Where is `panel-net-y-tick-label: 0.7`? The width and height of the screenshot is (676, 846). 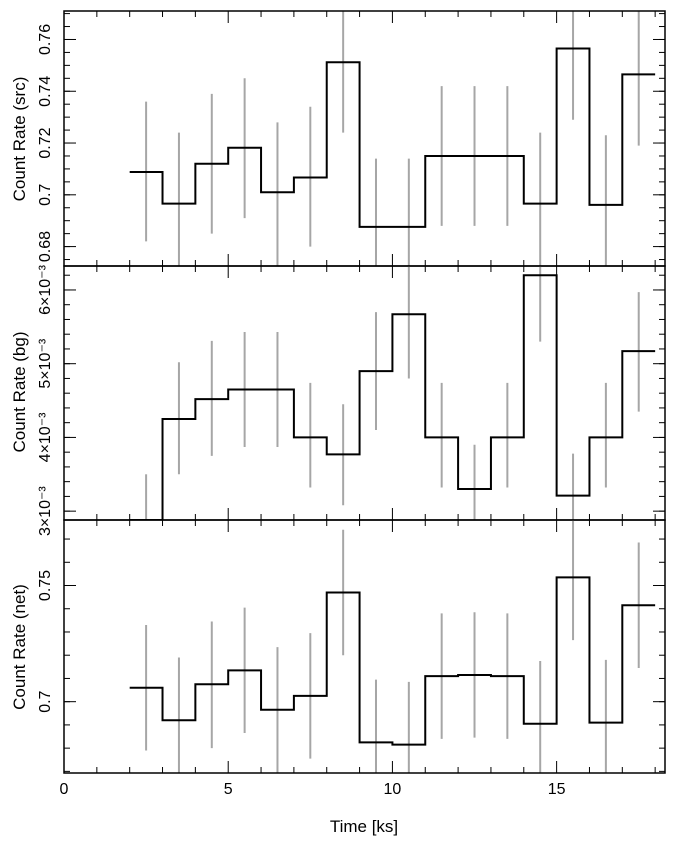
panel-net-y-tick-label: 0.7 is located at coordinates (45, 701).